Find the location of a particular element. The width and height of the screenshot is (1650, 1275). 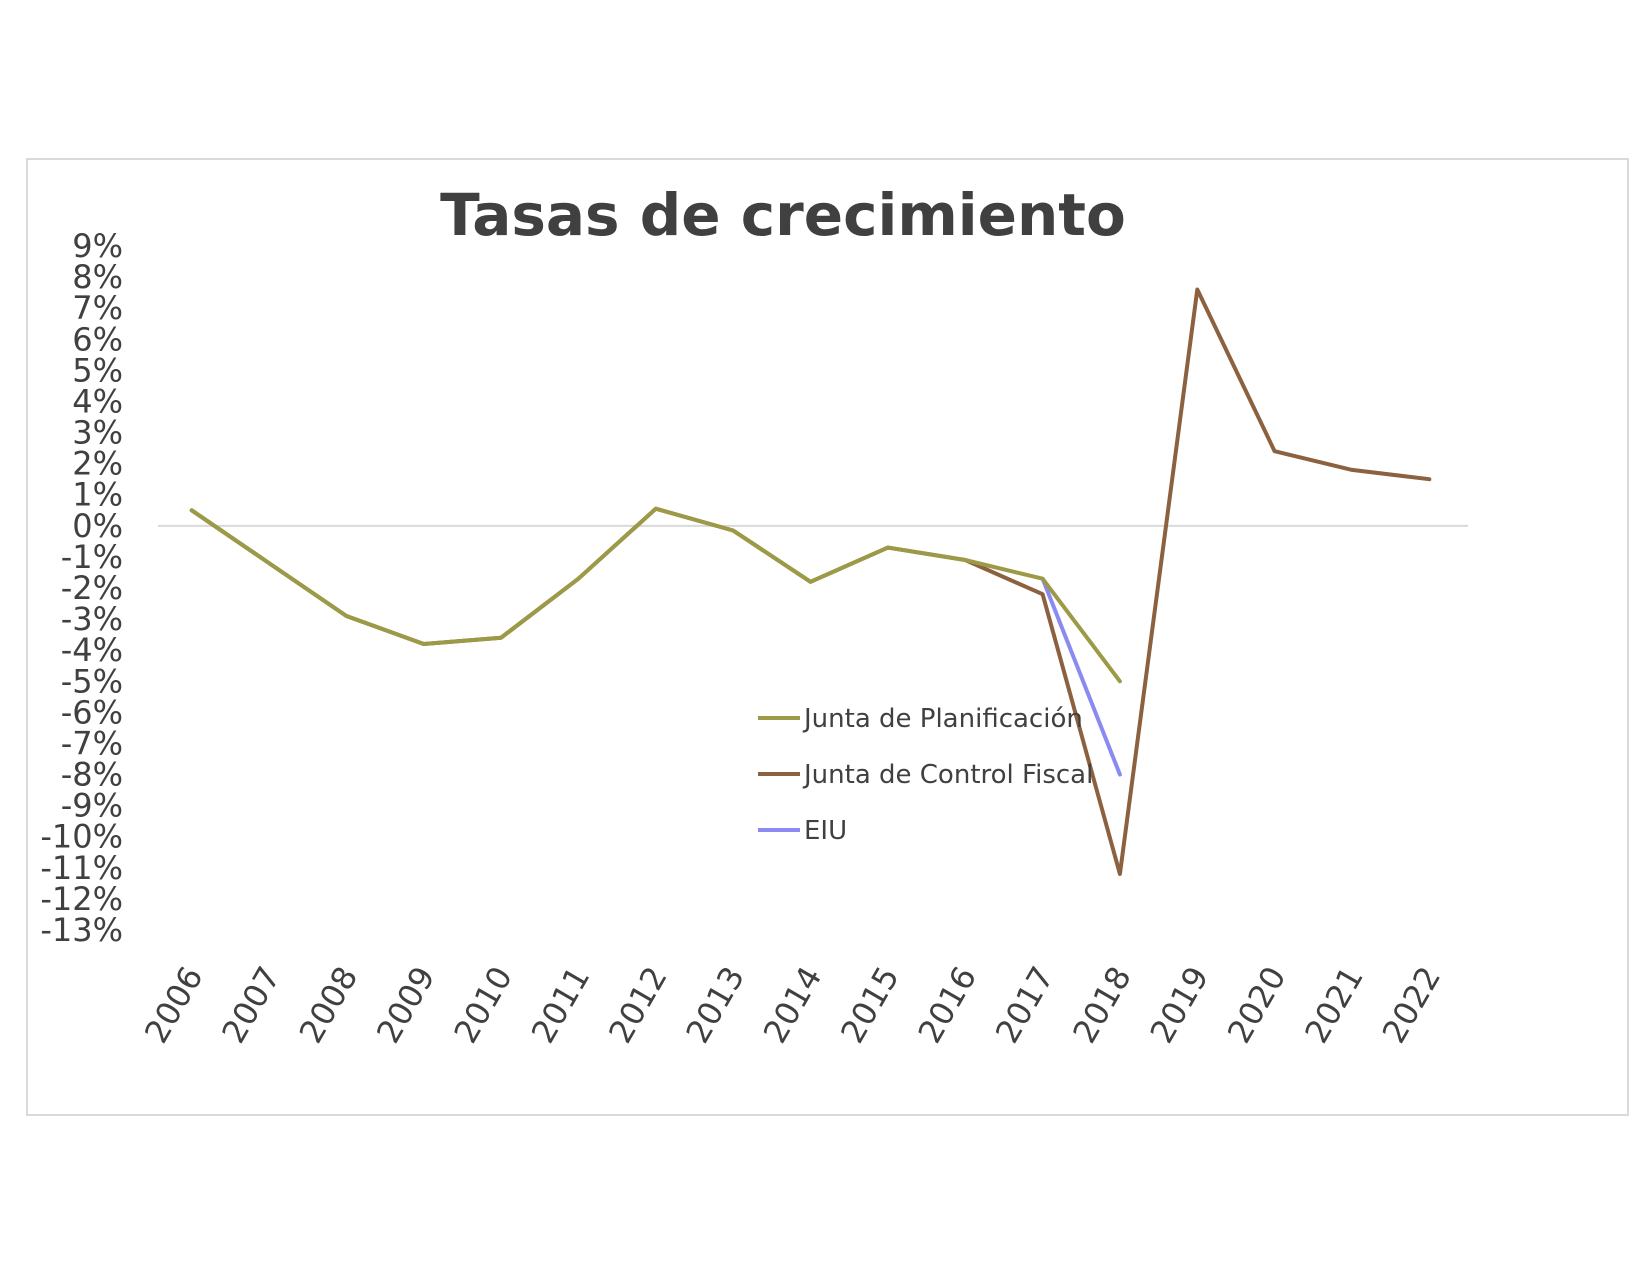

x-tick-label: 2013 is located at coordinates (715, 1005).